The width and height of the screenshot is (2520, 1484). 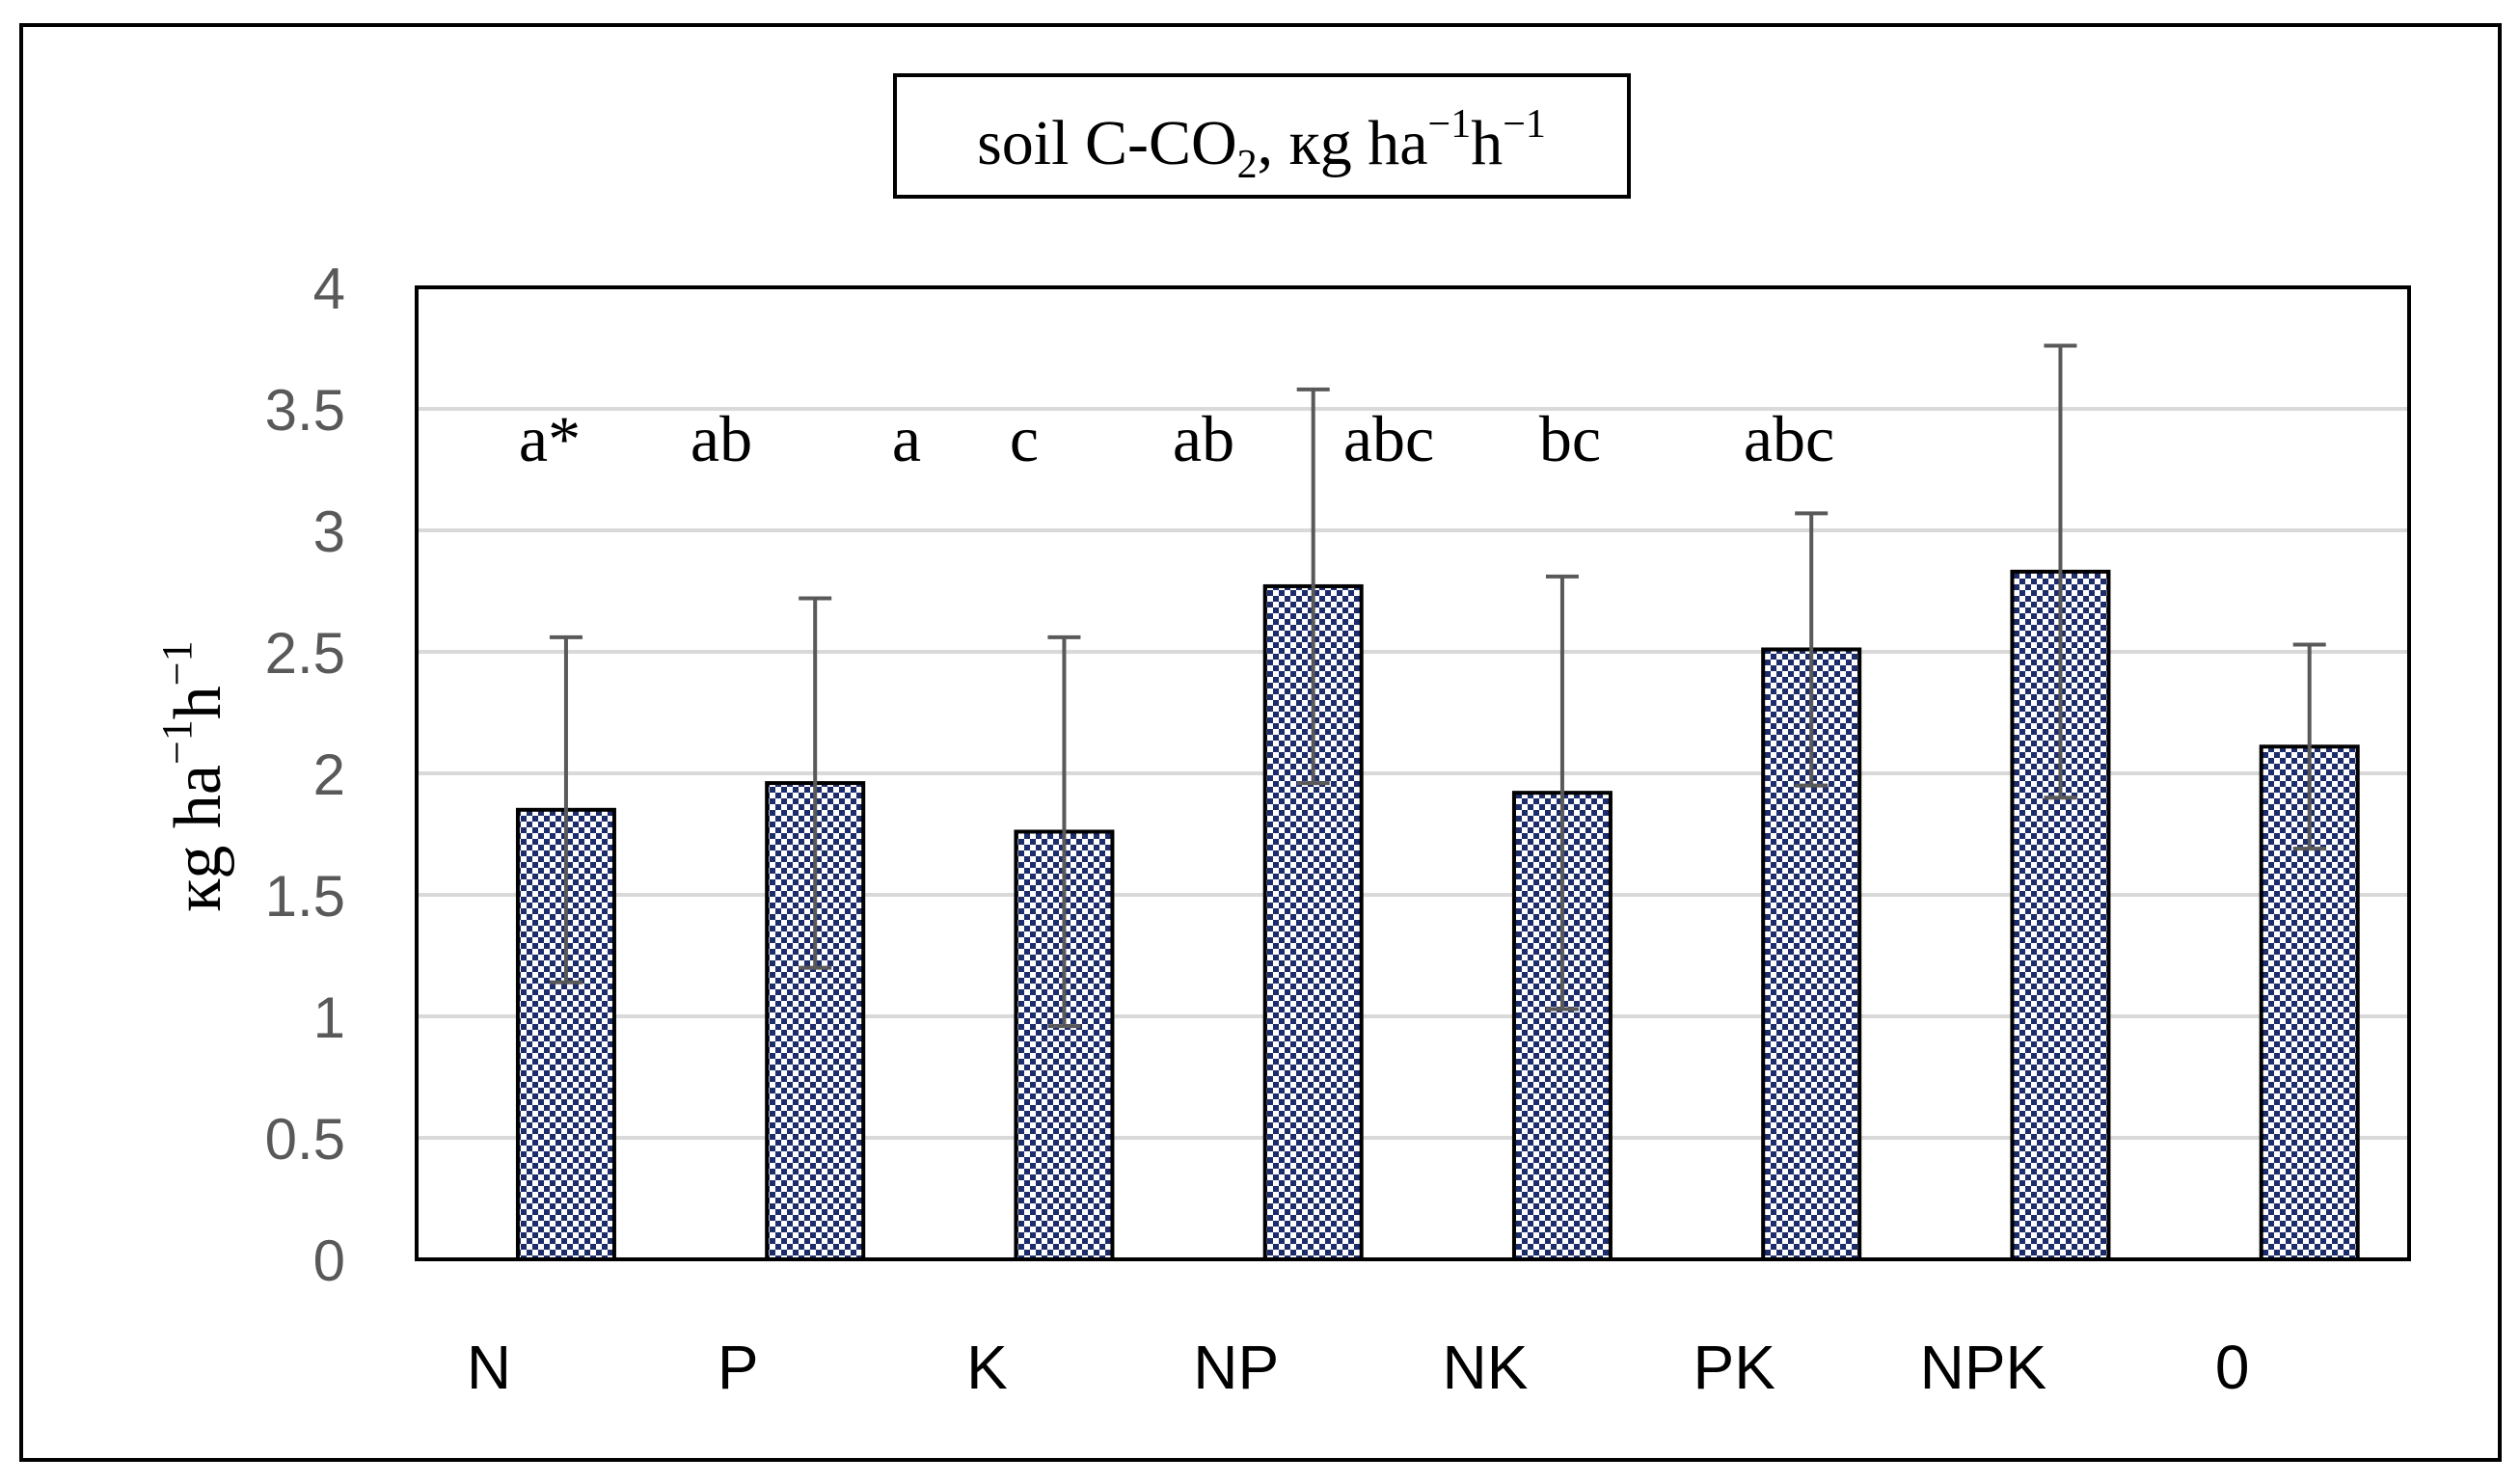 What do you see at coordinates (1343, 143) in the screenshot?
I see `title-rest: , кg ha` at bounding box center [1343, 143].